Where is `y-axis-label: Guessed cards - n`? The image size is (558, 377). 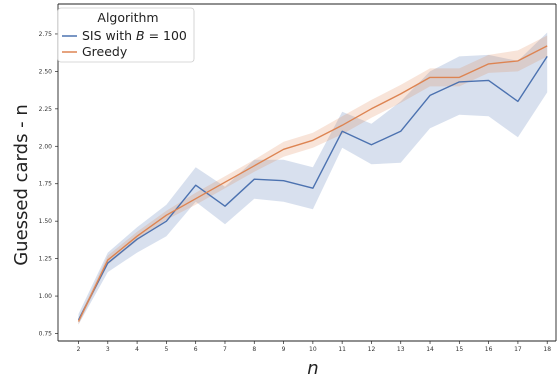
y-axis-label: Guessed cards - n is located at coordinates (21, 185).